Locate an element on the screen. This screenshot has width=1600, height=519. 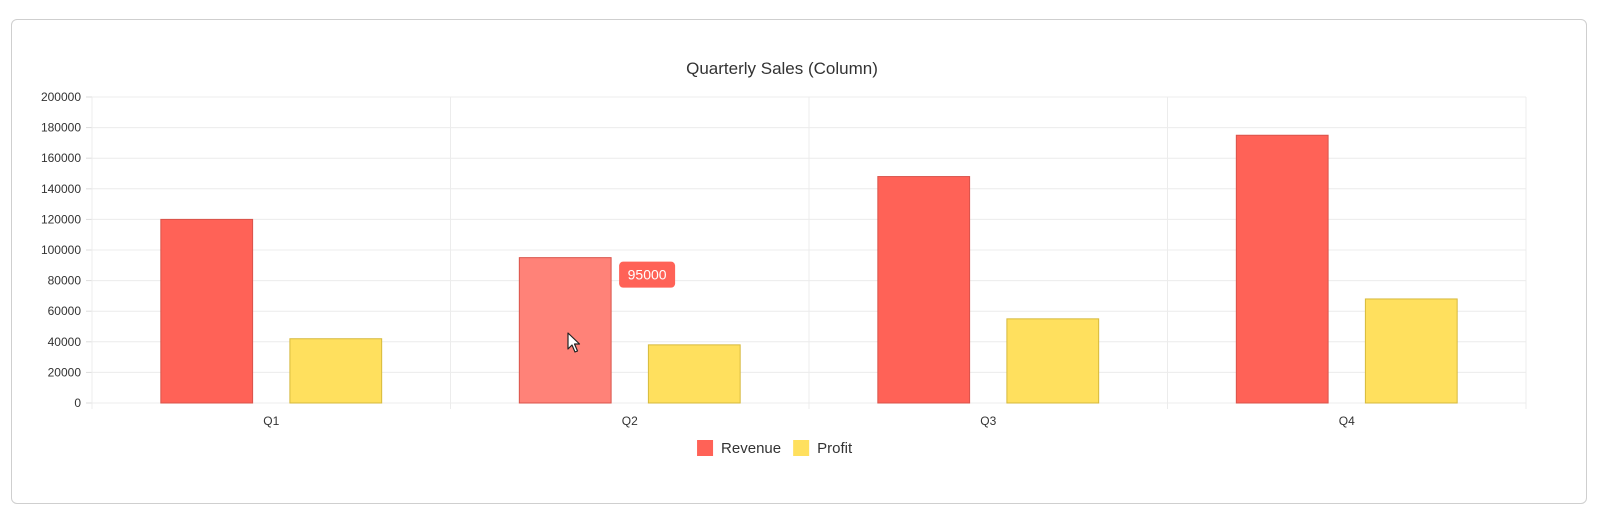
bar-profit-q3 is located at coordinates (1053, 361).